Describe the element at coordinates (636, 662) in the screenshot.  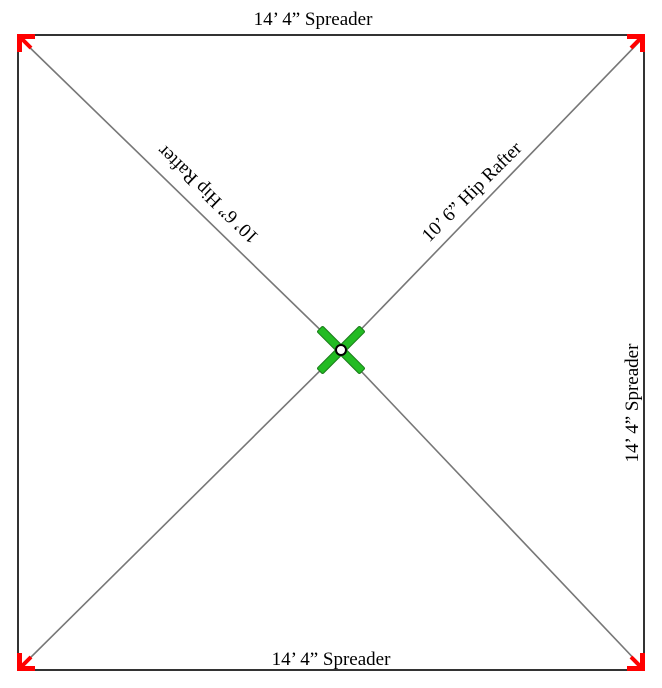
I see `corner-arrow-bottom-right-icon` at that location.